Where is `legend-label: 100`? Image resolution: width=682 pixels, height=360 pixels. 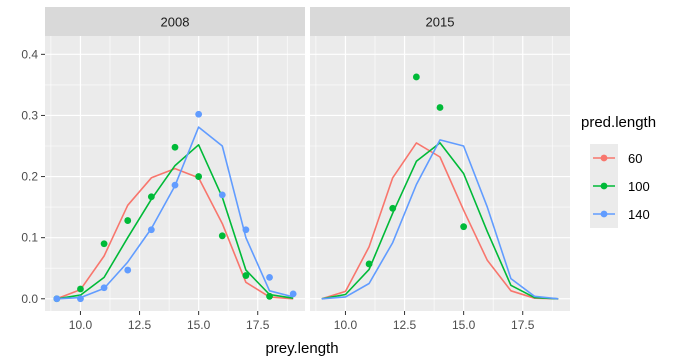 legend-label: 100 is located at coordinates (639, 186).